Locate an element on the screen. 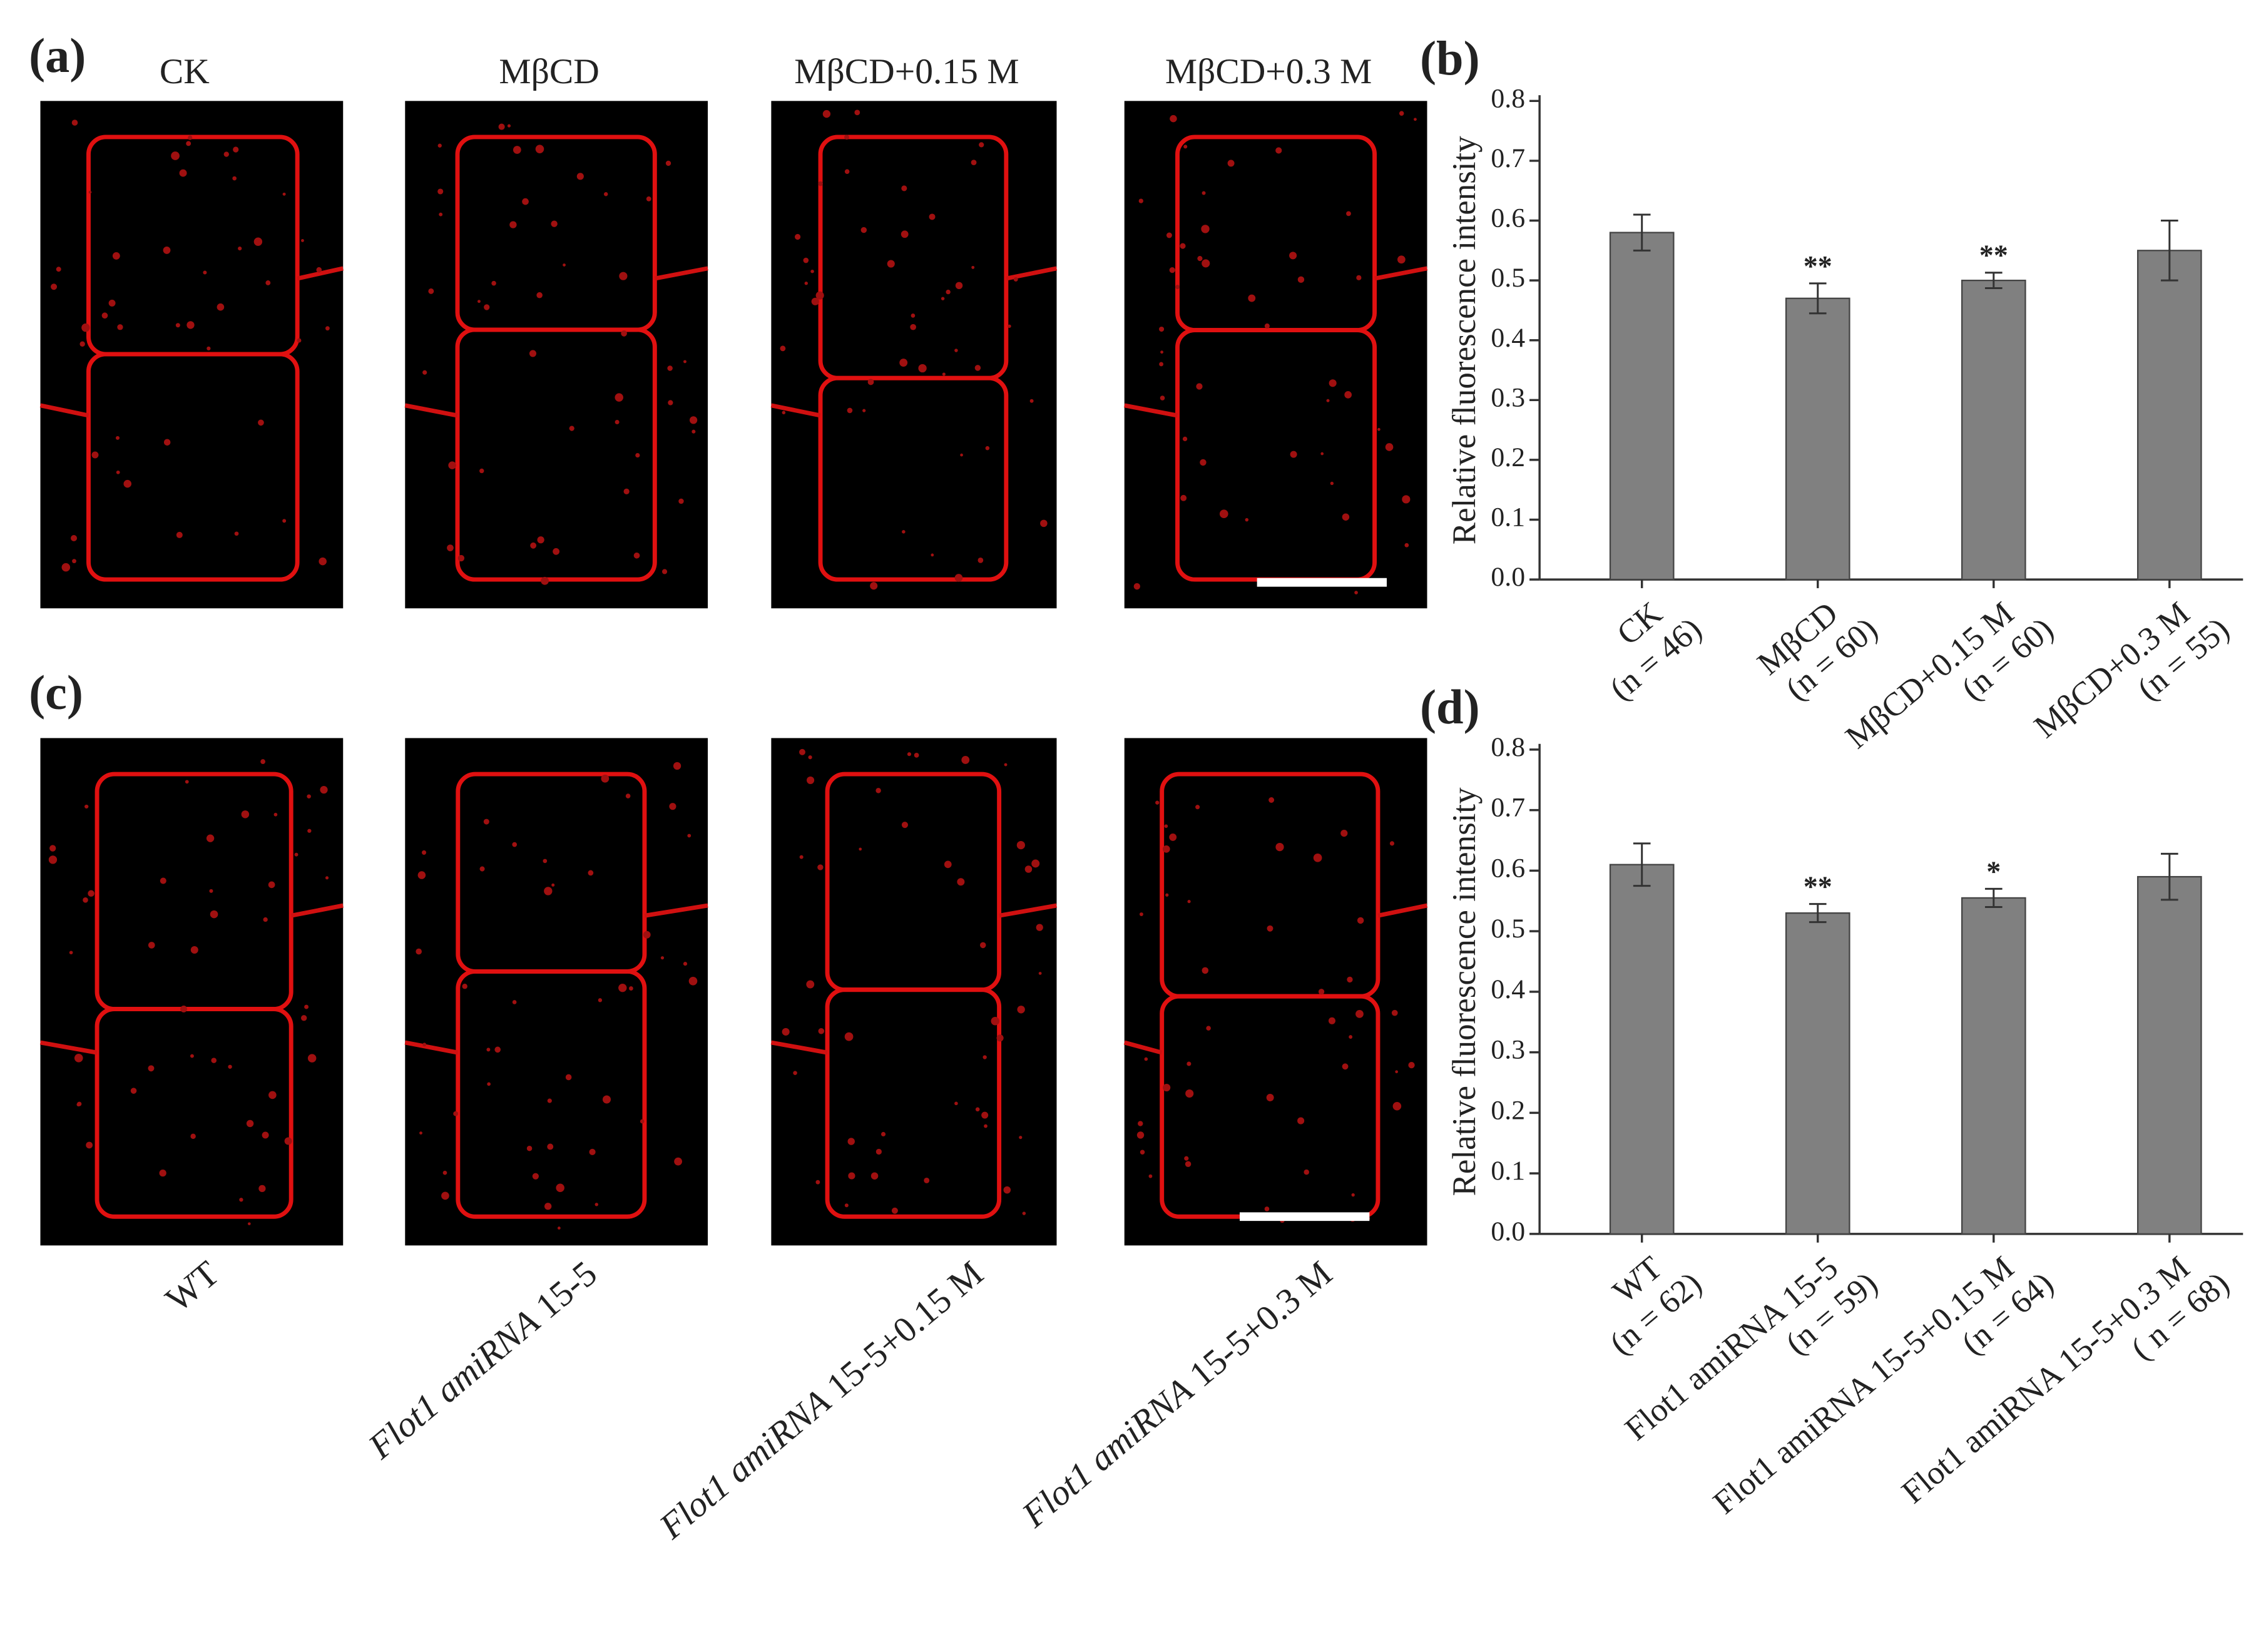 The image size is (2256, 1652). caption-part: 15-5+0.3 M is located at coordinates (1257, 1327).